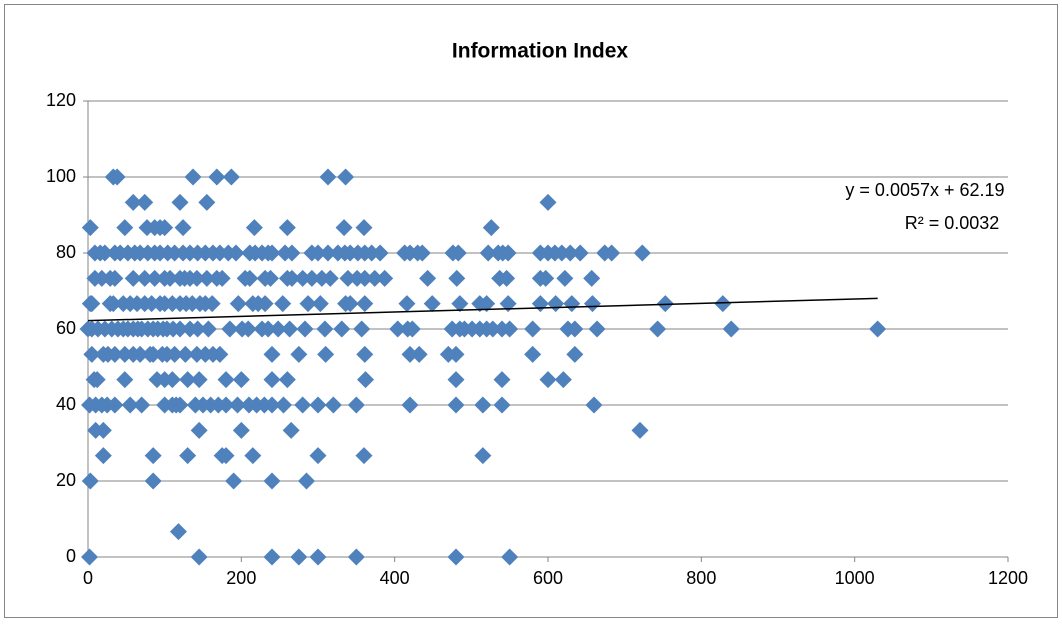 The image size is (1062, 627). What do you see at coordinates (66, 404) in the screenshot?
I see `y-tick-label: 40` at bounding box center [66, 404].